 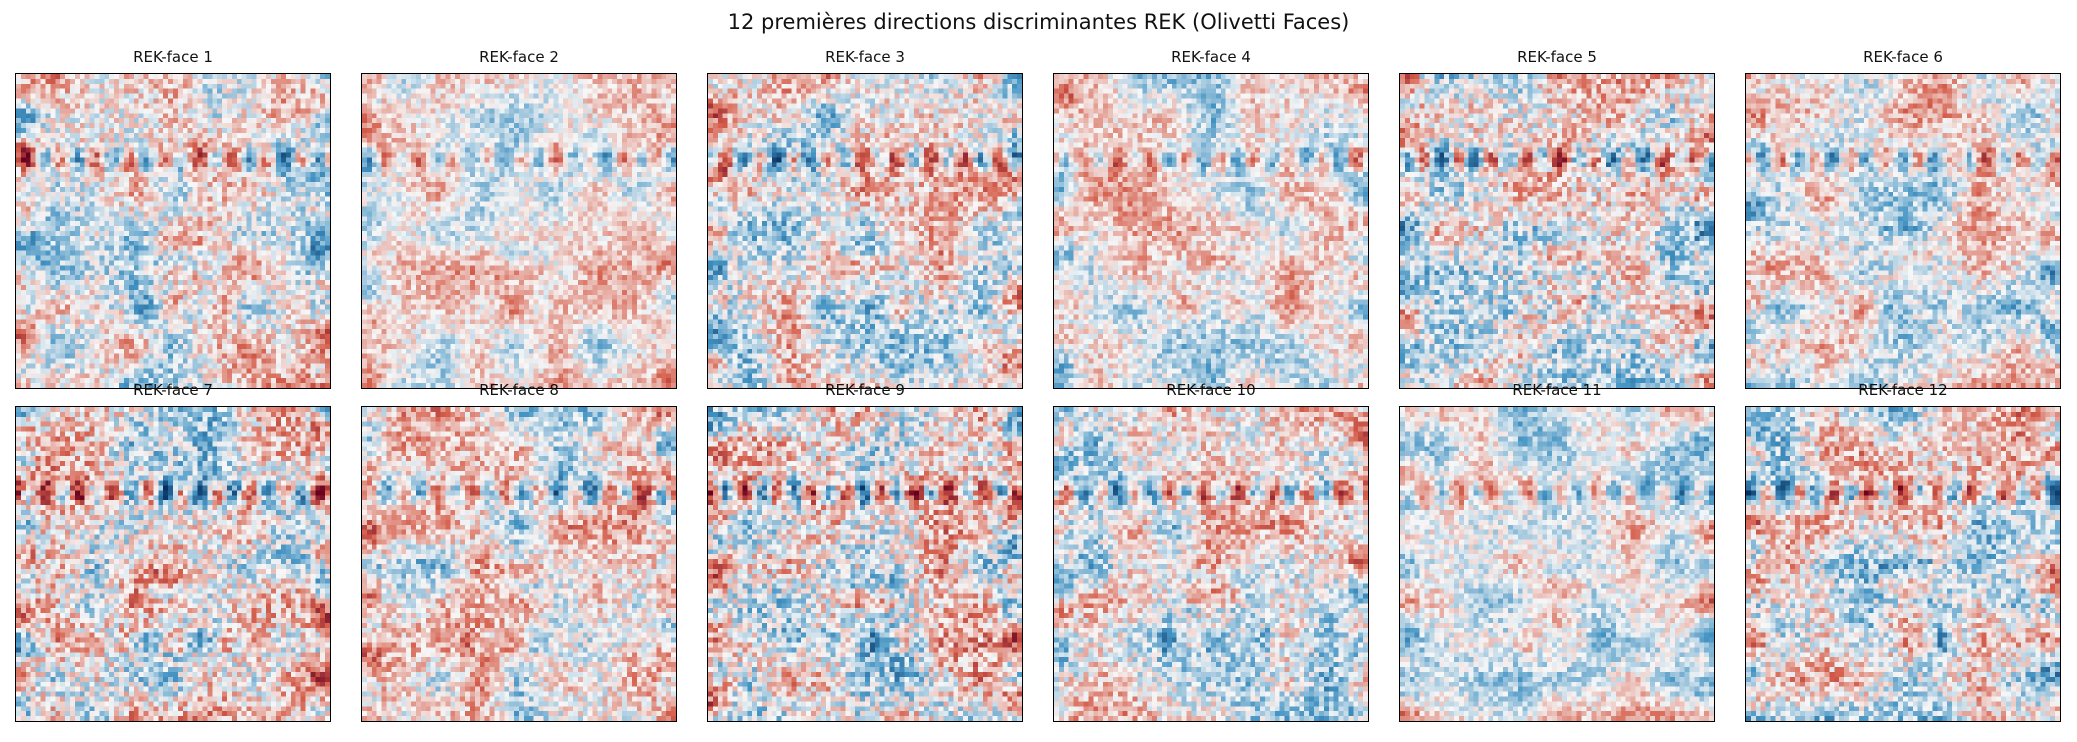 I want to click on panel-title: REK-face 5, so click(x=1557, y=57).